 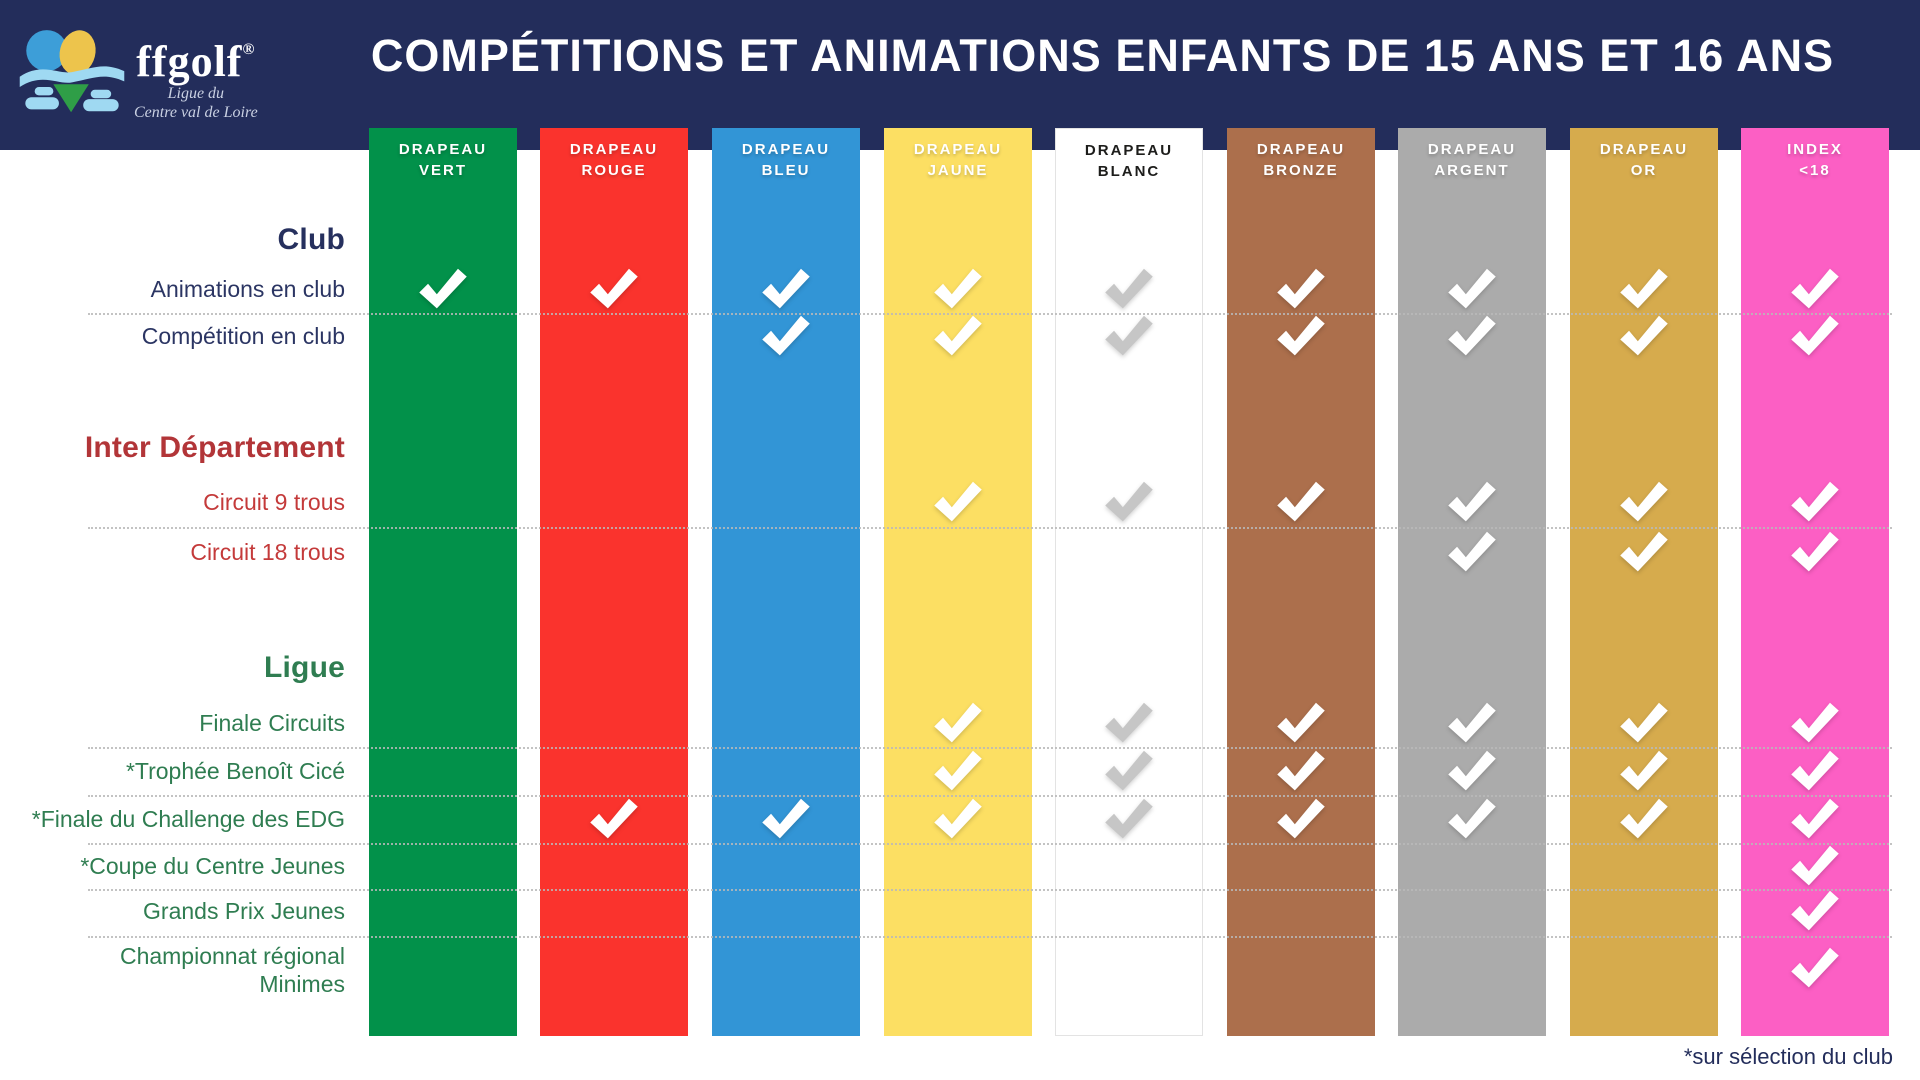 I want to click on column-header-line1: INDEX, so click(x=1815, y=149).